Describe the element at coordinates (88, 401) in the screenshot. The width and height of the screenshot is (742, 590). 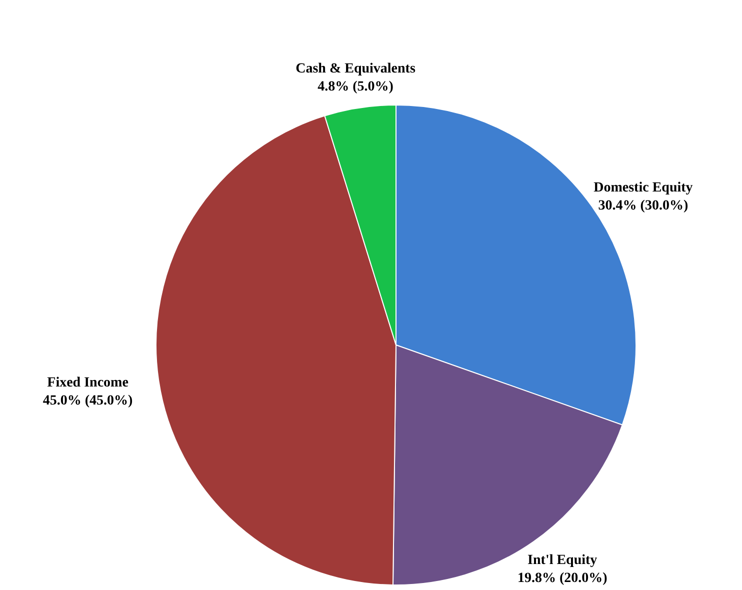
I see `data-label: 45.0% (45.0%)` at that location.